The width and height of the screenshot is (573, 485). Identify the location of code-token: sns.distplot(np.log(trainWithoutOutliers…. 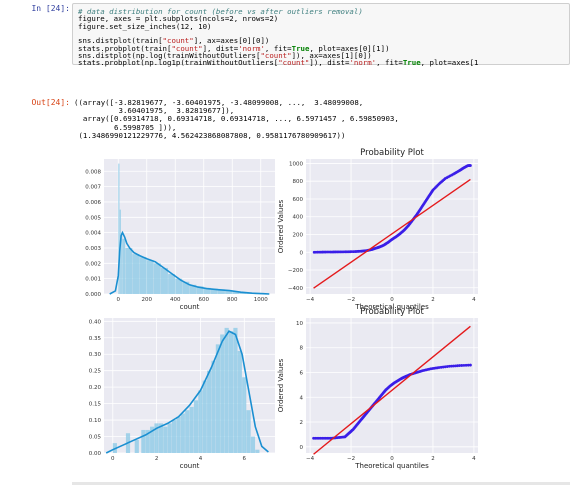
(169, 55).